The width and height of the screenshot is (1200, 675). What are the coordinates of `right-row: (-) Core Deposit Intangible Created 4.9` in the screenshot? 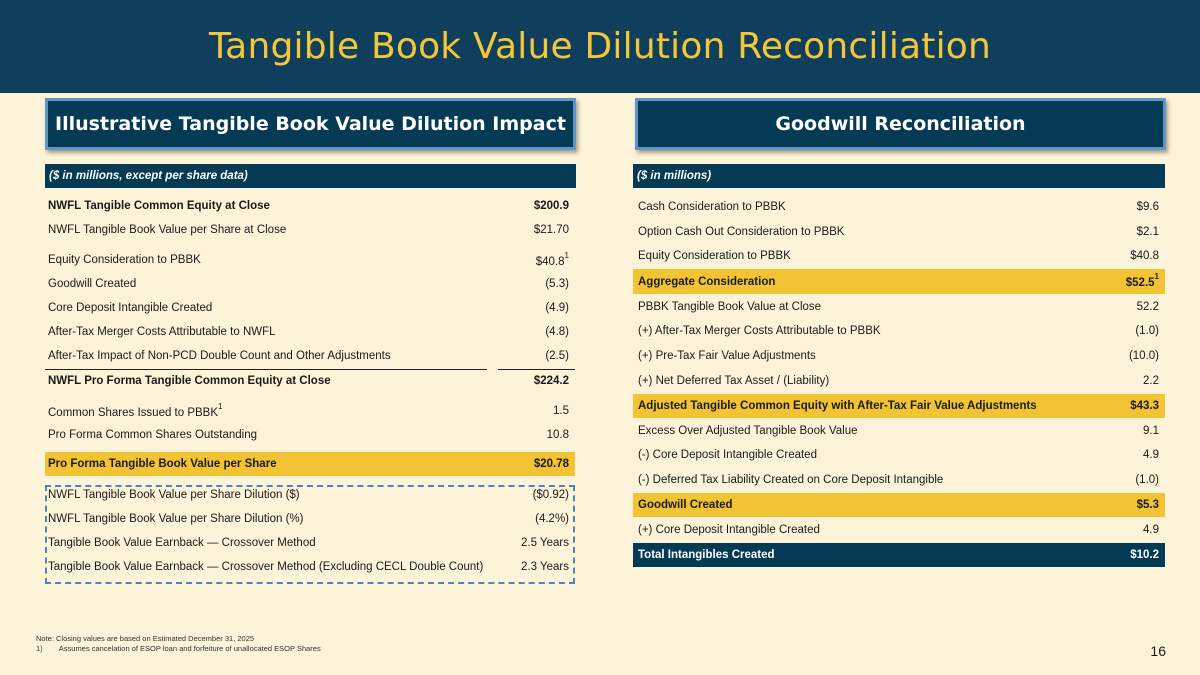 It's located at (899, 455).